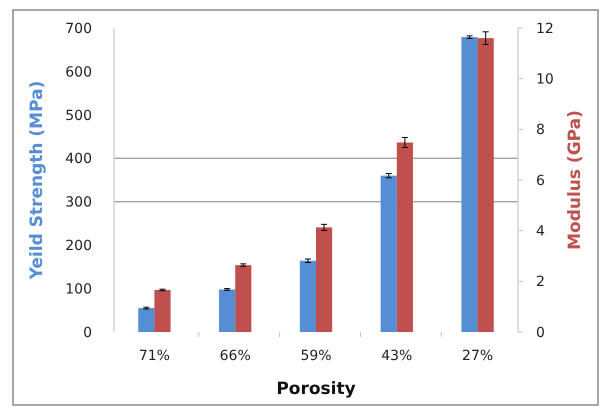 The width and height of the screenshot is (603, 409). I want to click on x-tick-label: 59%, so click(316, 356).